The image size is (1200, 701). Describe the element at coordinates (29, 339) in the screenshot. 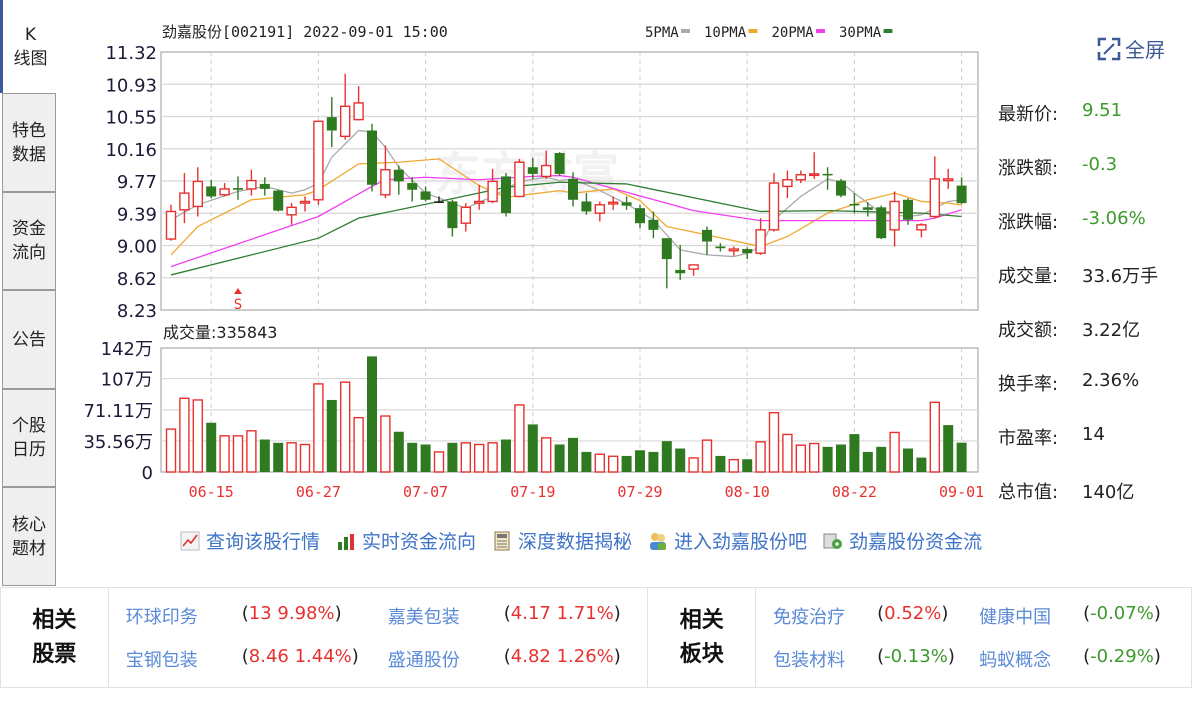

I see `tab-announcements: 公告` at that location.